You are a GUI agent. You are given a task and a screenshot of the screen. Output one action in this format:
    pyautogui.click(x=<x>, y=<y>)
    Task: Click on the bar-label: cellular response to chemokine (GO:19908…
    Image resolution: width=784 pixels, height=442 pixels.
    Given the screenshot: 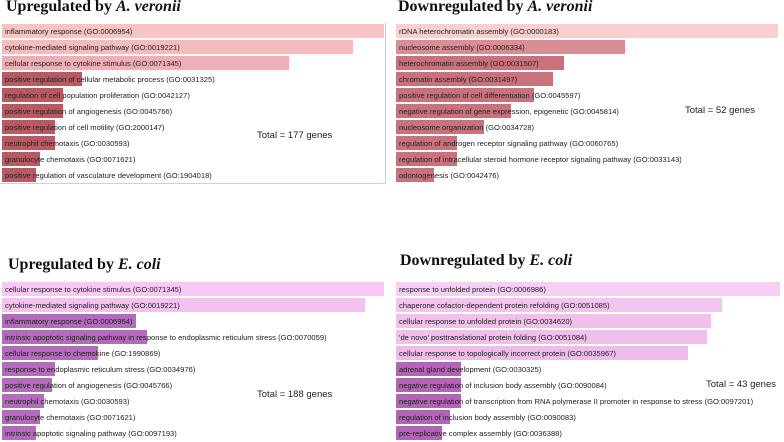 What is the action you would take?
    pyautogui.click(x=83, y=353)
    